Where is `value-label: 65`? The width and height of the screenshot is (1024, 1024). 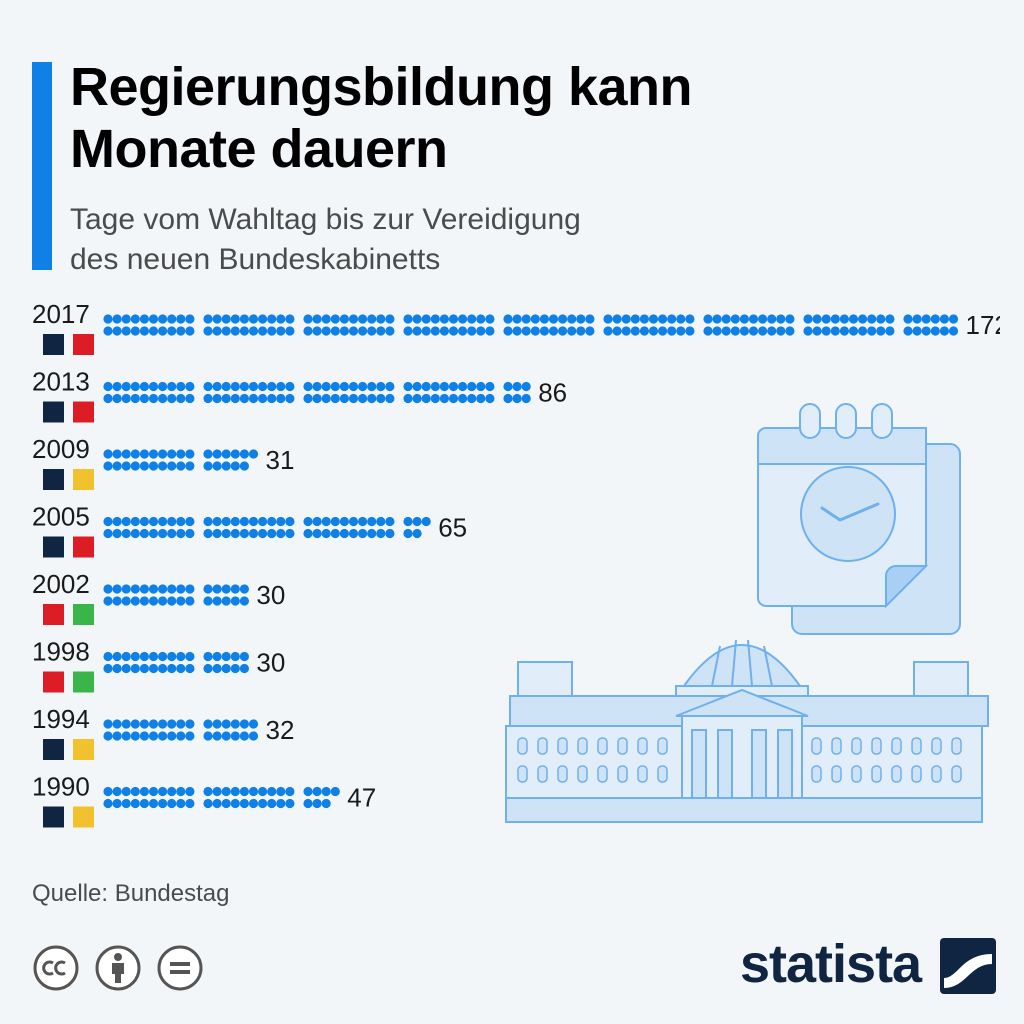
value-label: 65 is located at coordinates (452, 528).